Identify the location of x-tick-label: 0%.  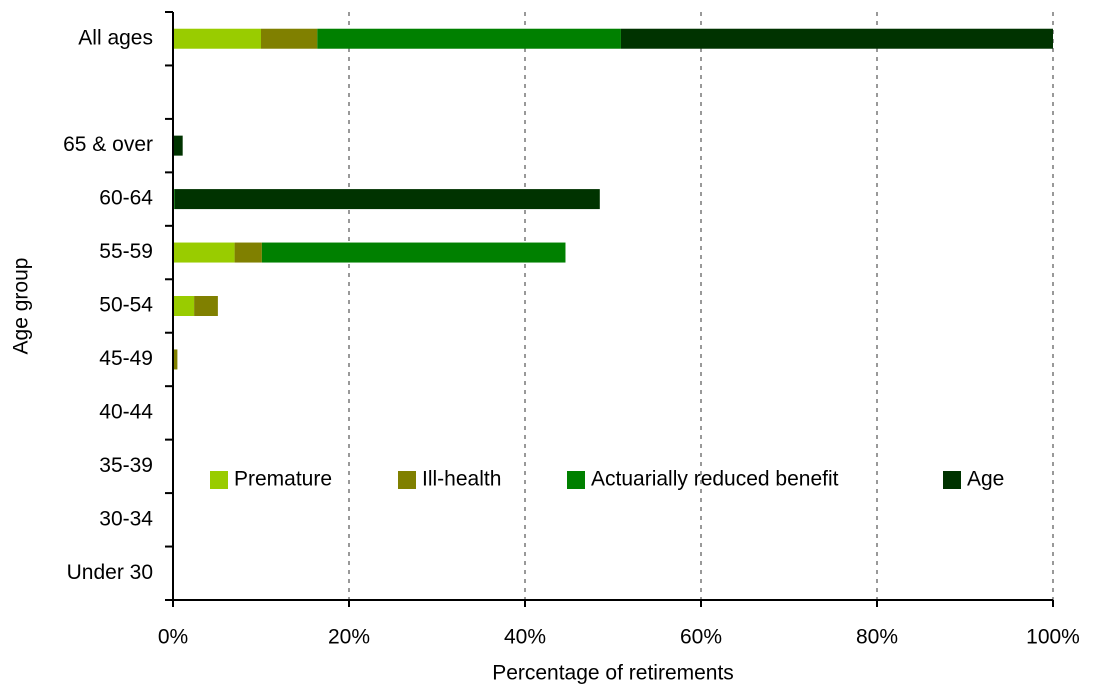
(173, 637).